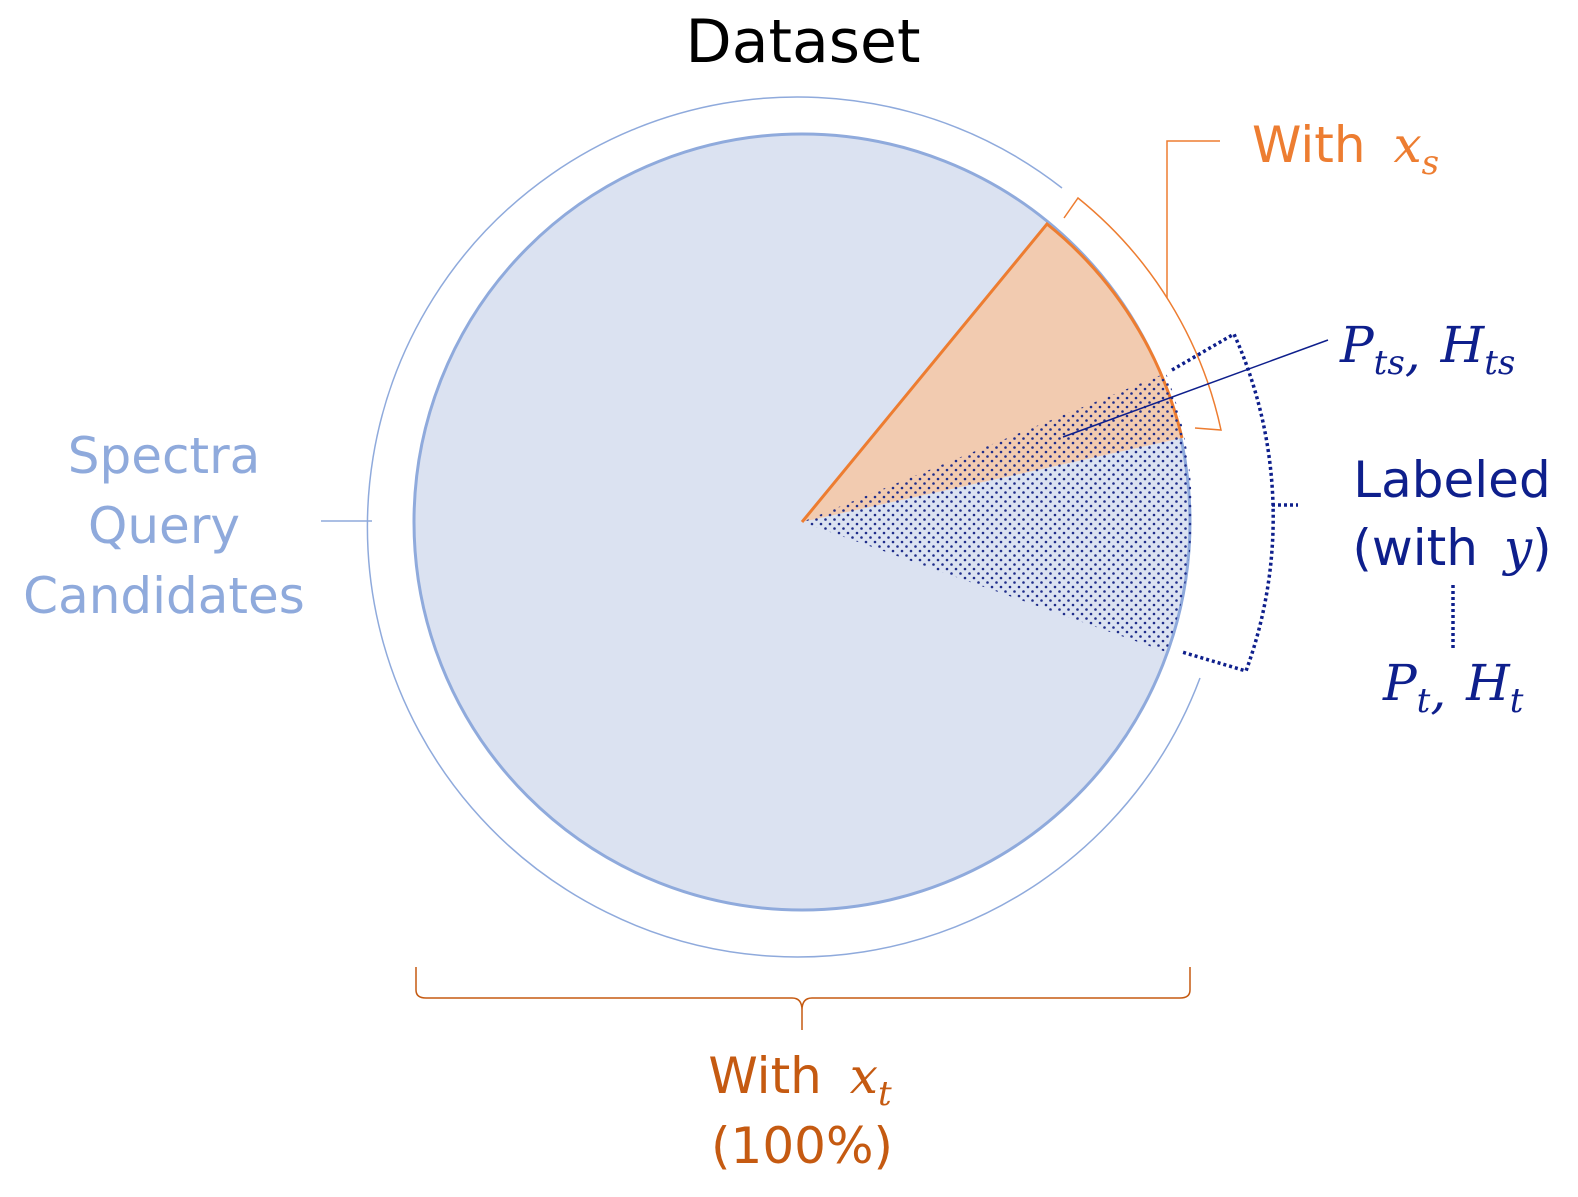  I want to click on pt-ht-label: Pt, Ht, so click(1453, 687).